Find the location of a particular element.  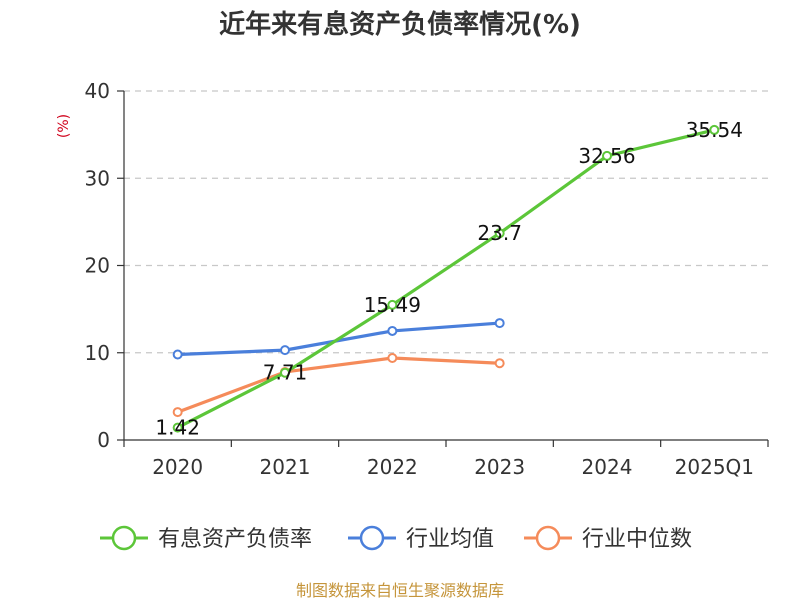

x-tick-label-2024: 2024 is located at coordinates (607, 467).